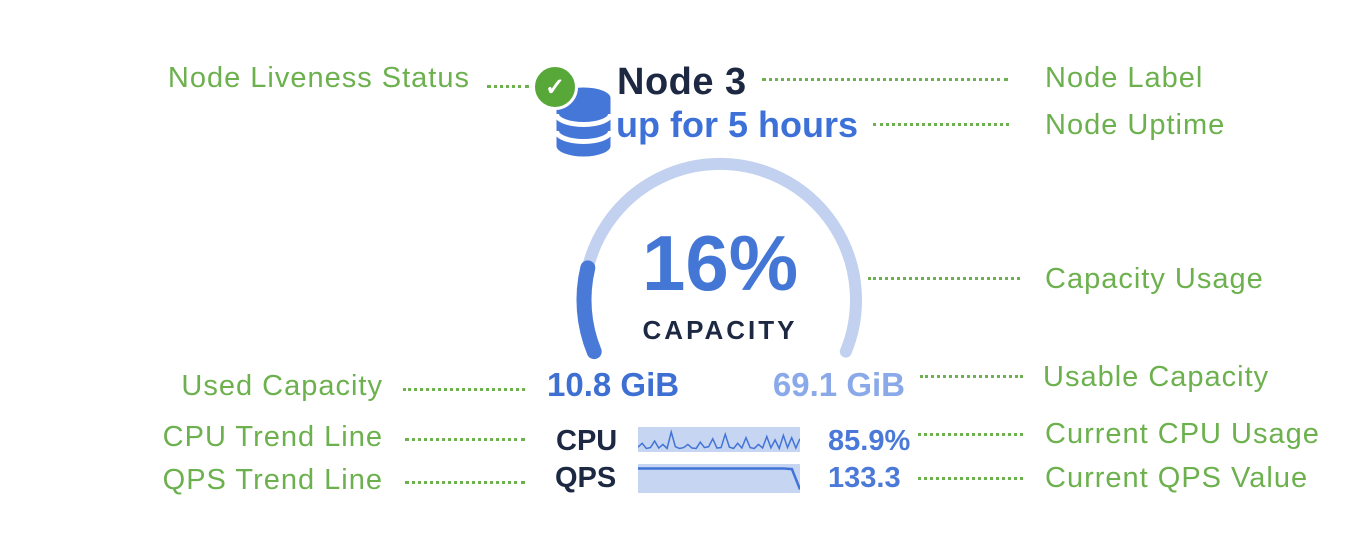 The image size is (1348, 548). What do you see at coordinates (1135, 125) in the screenshot?
I see `callout-node-uptime: Node Uptime` at bounding box center [1135, 125].